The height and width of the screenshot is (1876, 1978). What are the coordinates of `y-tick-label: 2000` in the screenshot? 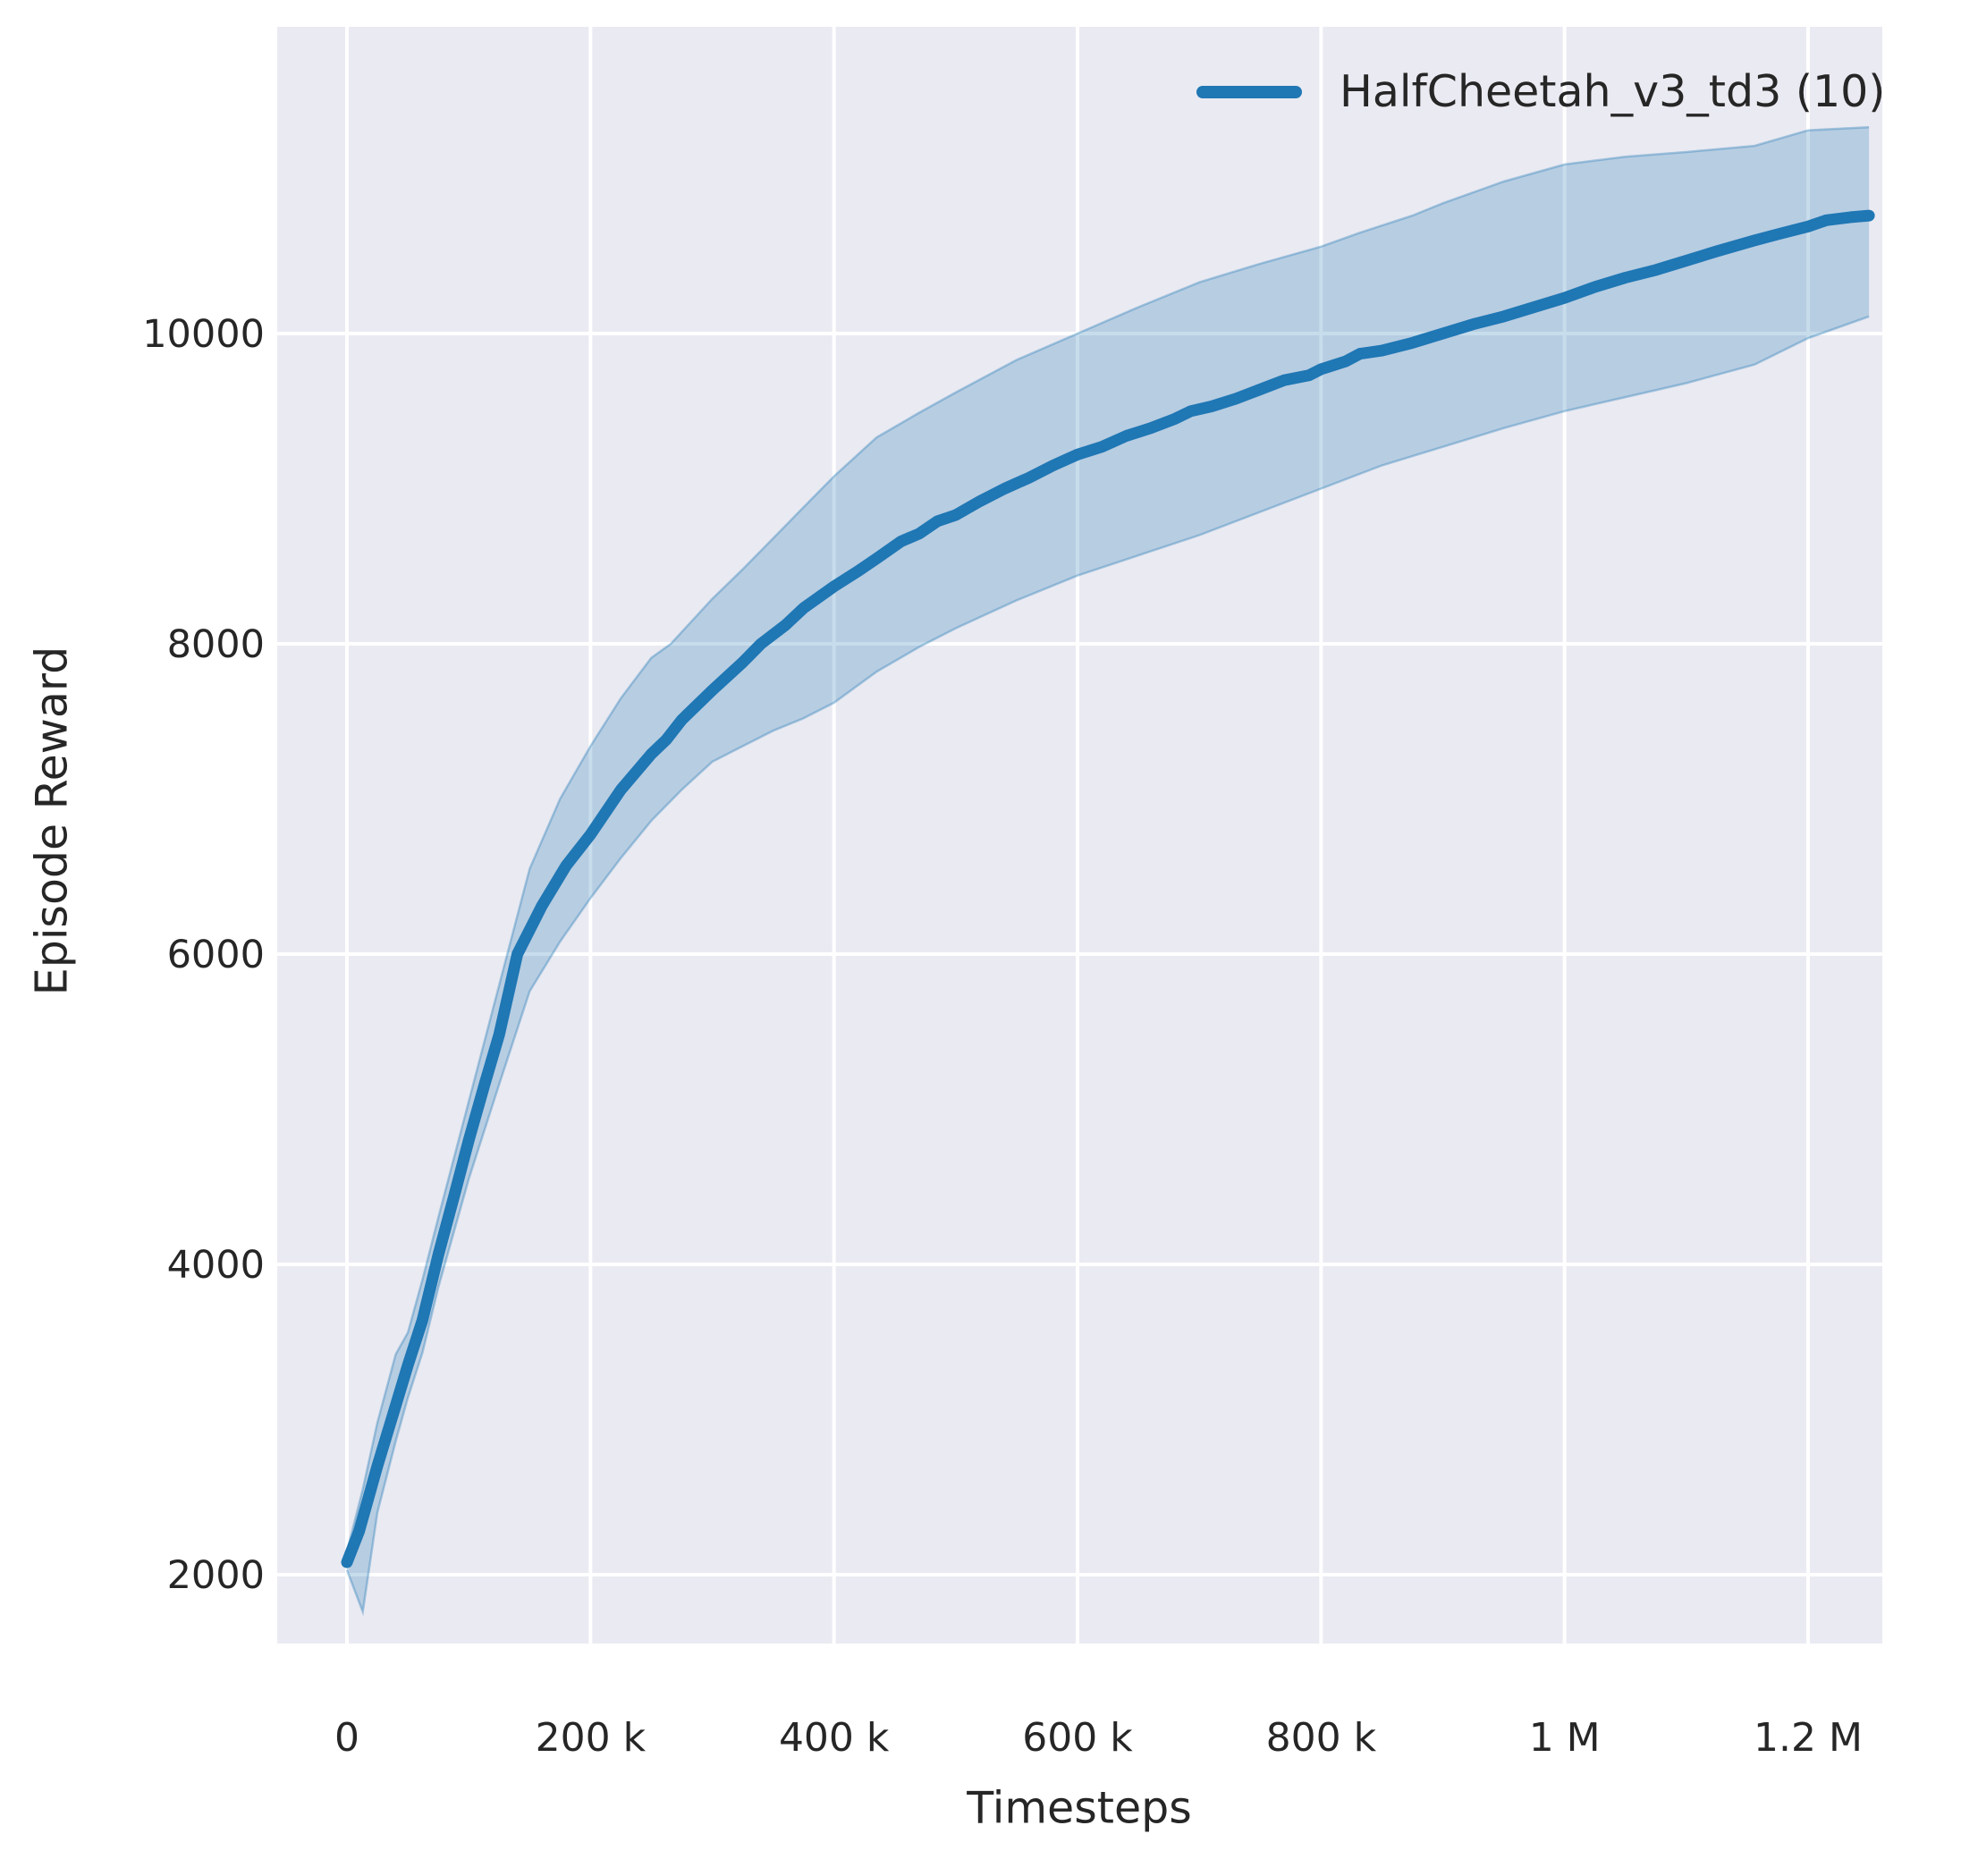 It's located at (216, 1576).